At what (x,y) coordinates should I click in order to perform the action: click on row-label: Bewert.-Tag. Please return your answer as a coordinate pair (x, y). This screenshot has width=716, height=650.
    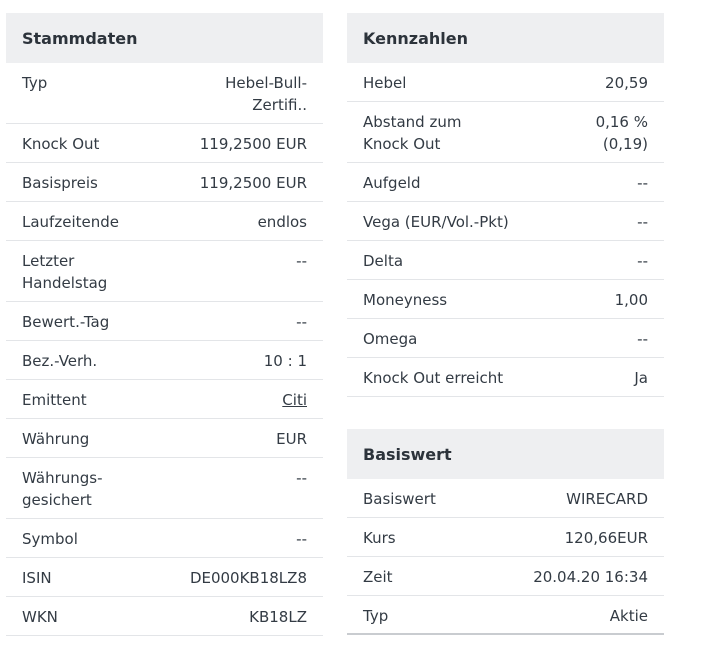
    Looking at the image, I should click on (66, 322).